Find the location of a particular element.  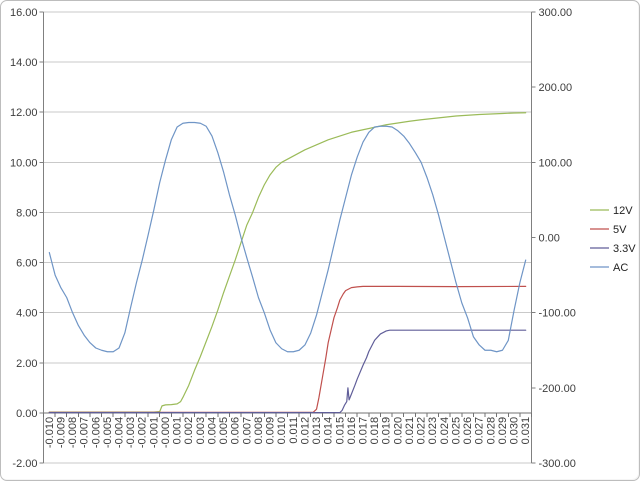

x-axis-tick-label: 0.007 is located at coordinates (247, 431).